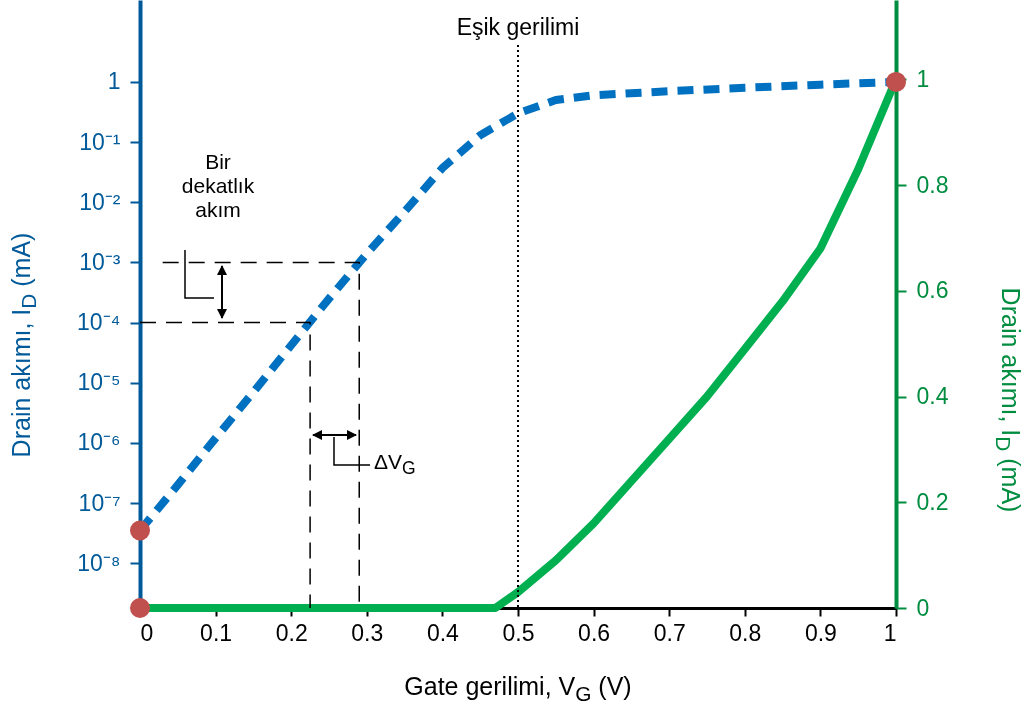 This screenshot has height=715, width=1030. Describe the element at coordinates (367, 632) in the screenshot. I see `x-tick-label: 0.3` at that location.